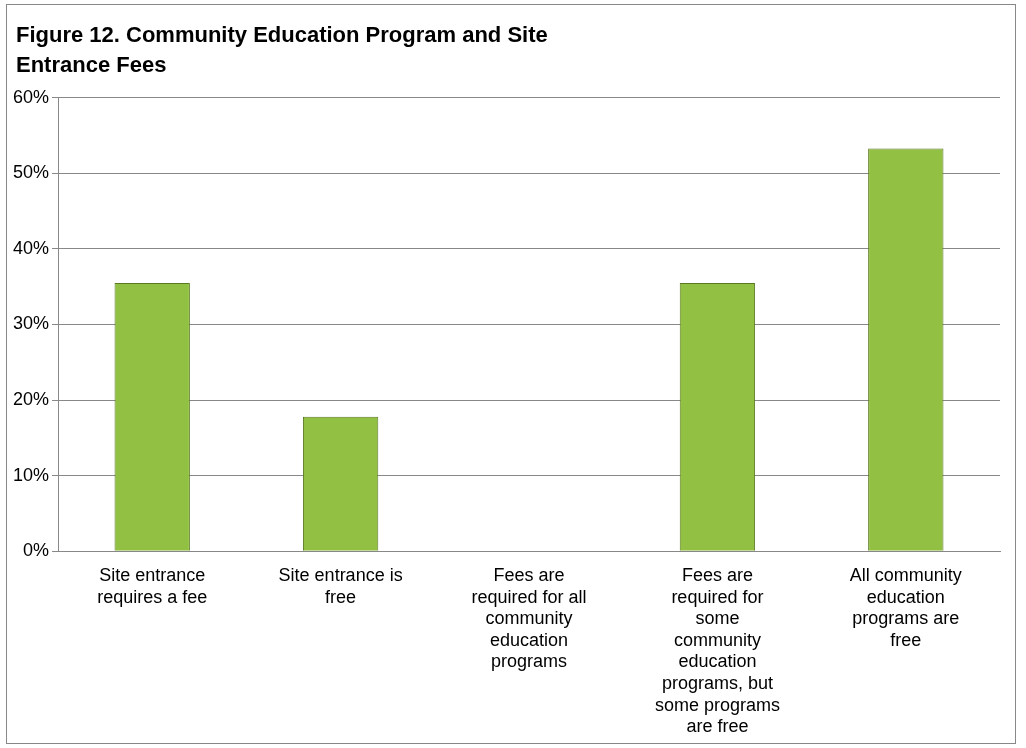 Image resolution: width=1026 pixels, height=748 pixels. I want to click on x-tick-label: Site entrance is free, so click(340, 585).